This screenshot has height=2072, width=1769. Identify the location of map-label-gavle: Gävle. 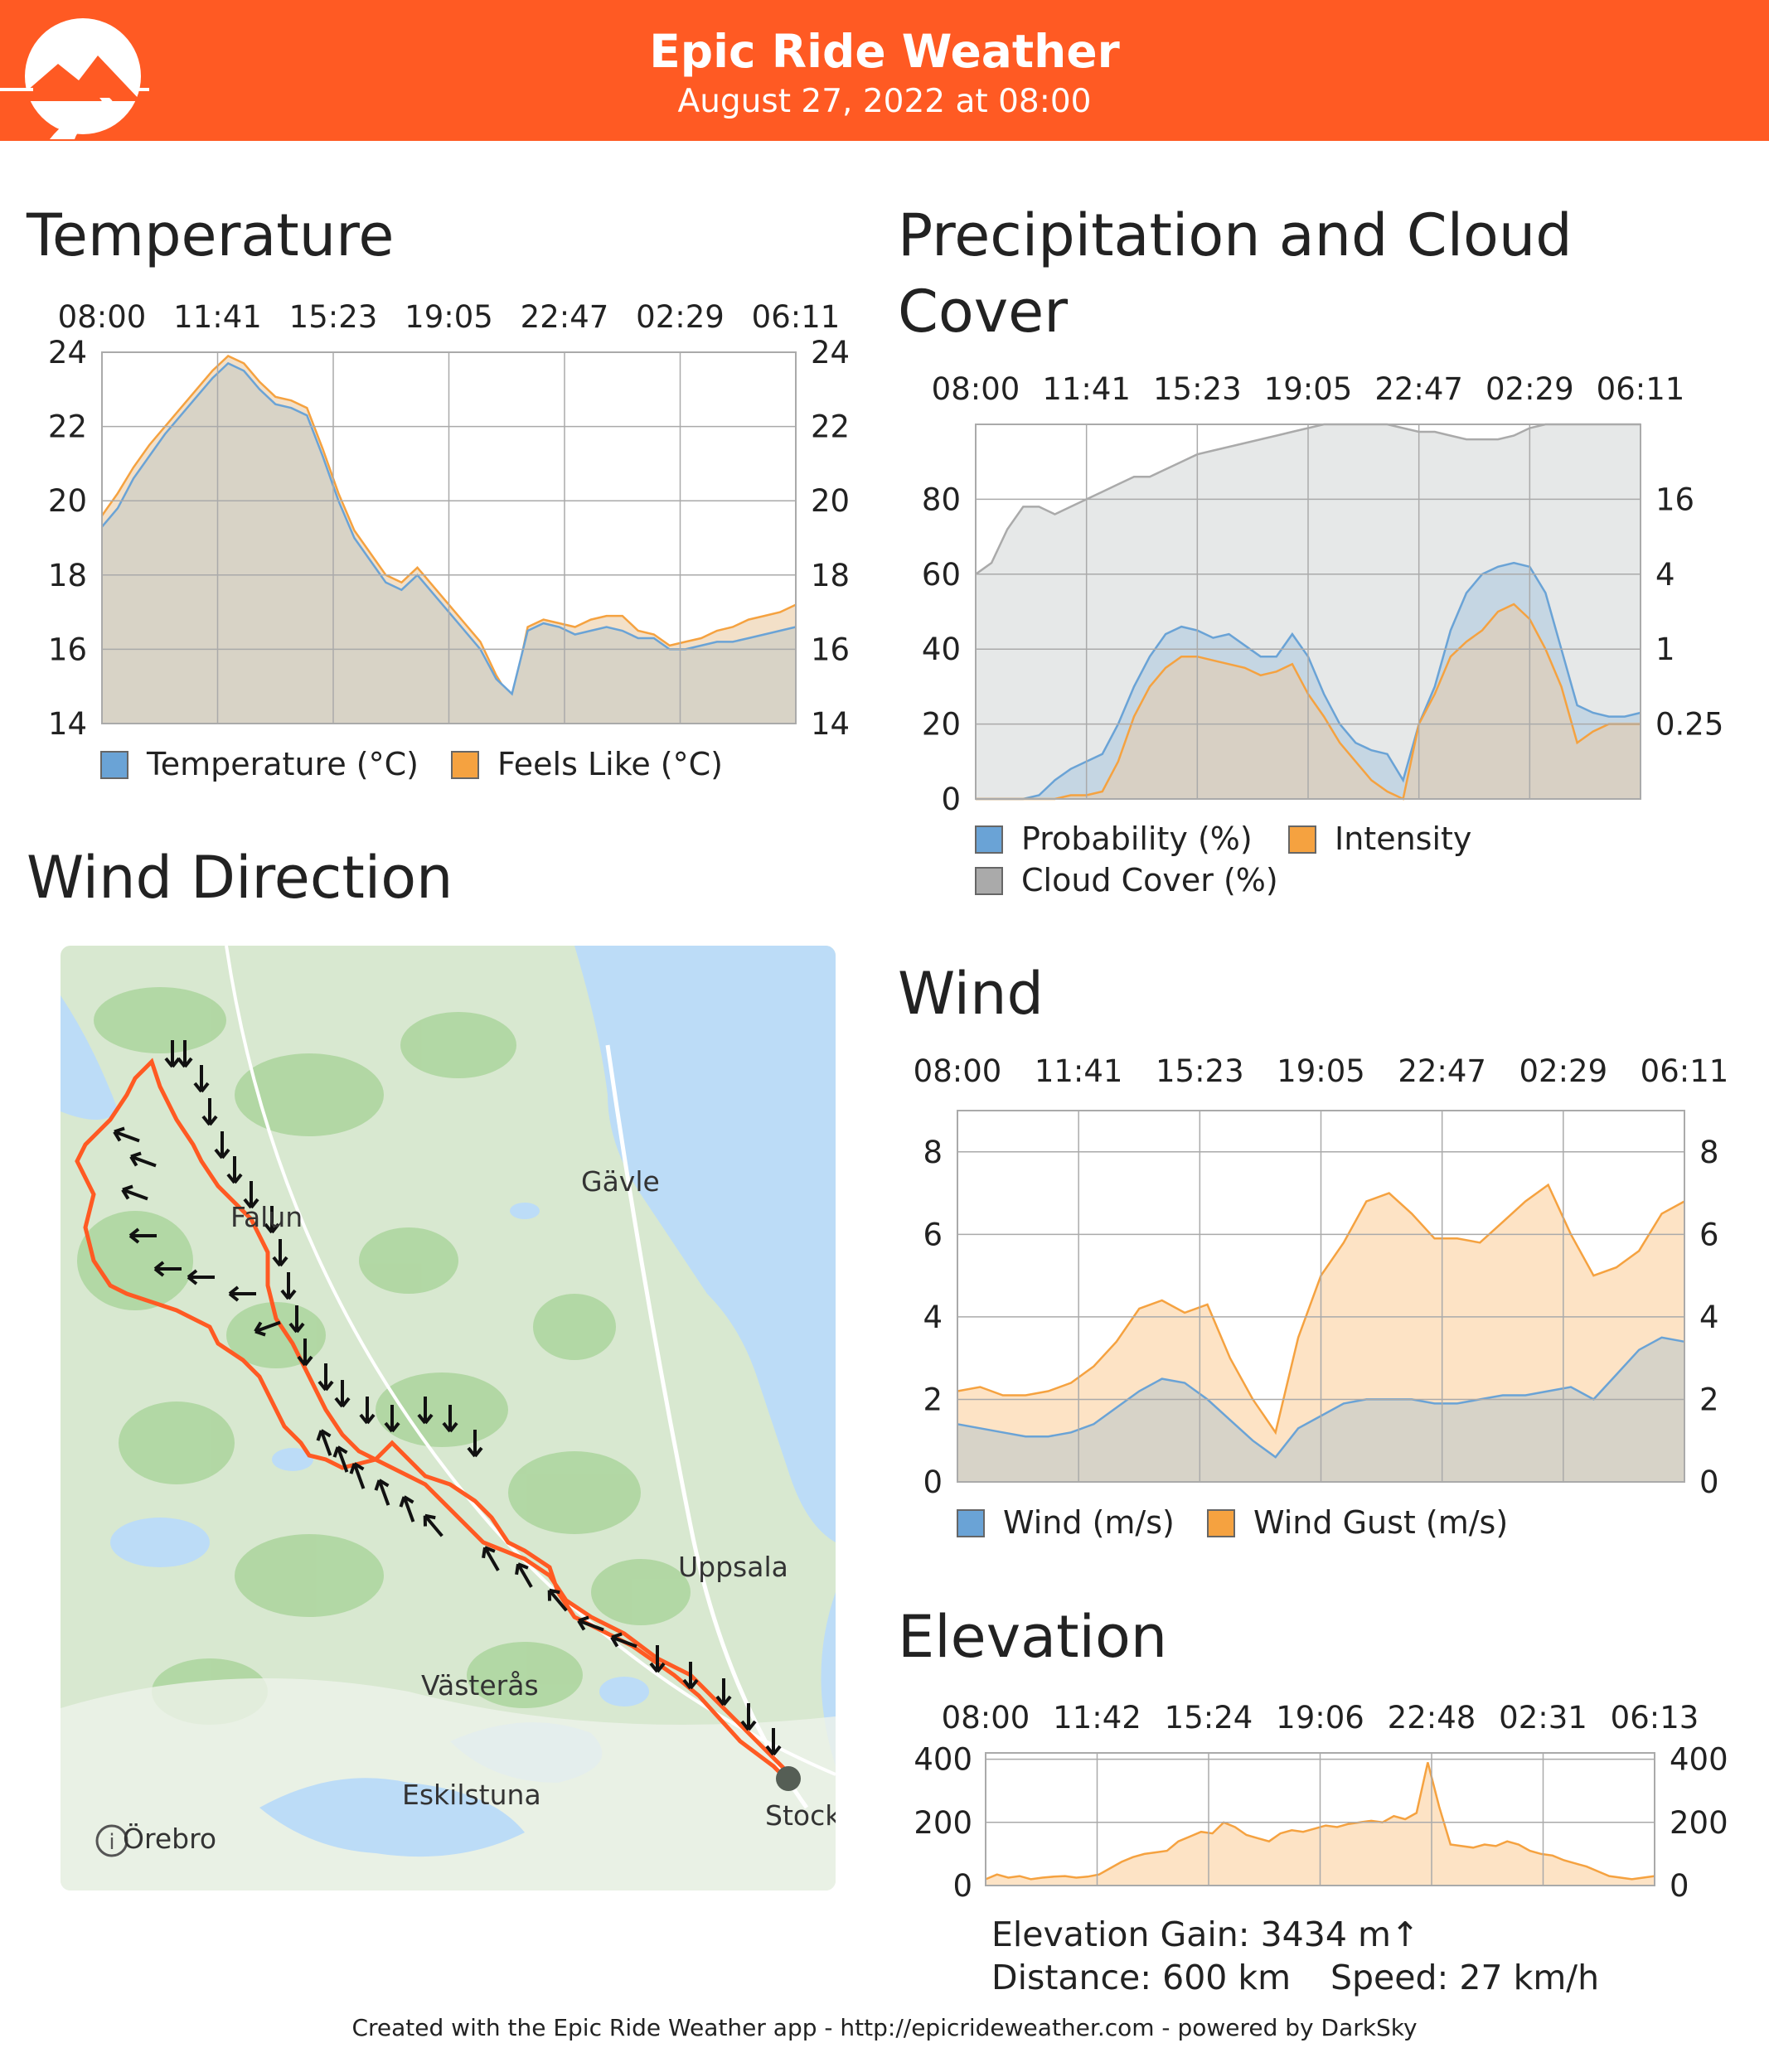
(620, 1181).